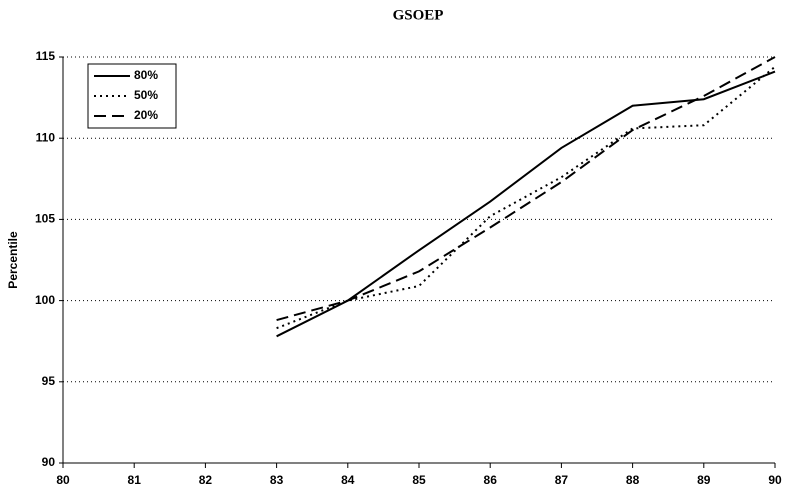 The height and width of the screenshot is (499, 791). Describe the element at coordinates (491, 480) in the screenshot. I see `x-tick-label: 86` at that location.